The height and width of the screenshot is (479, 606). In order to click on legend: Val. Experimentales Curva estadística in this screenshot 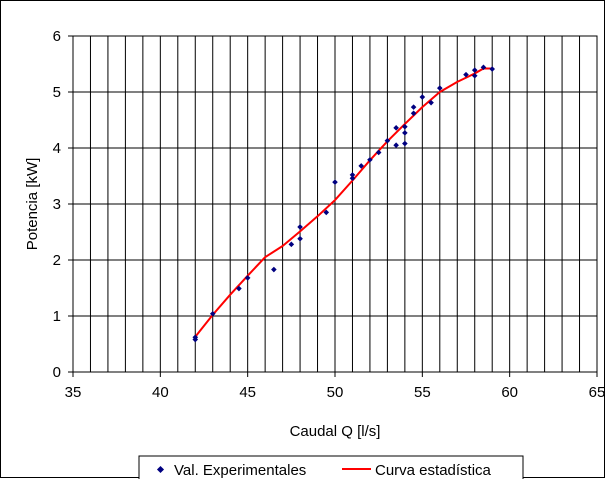, I will do `click(331, 467)`.